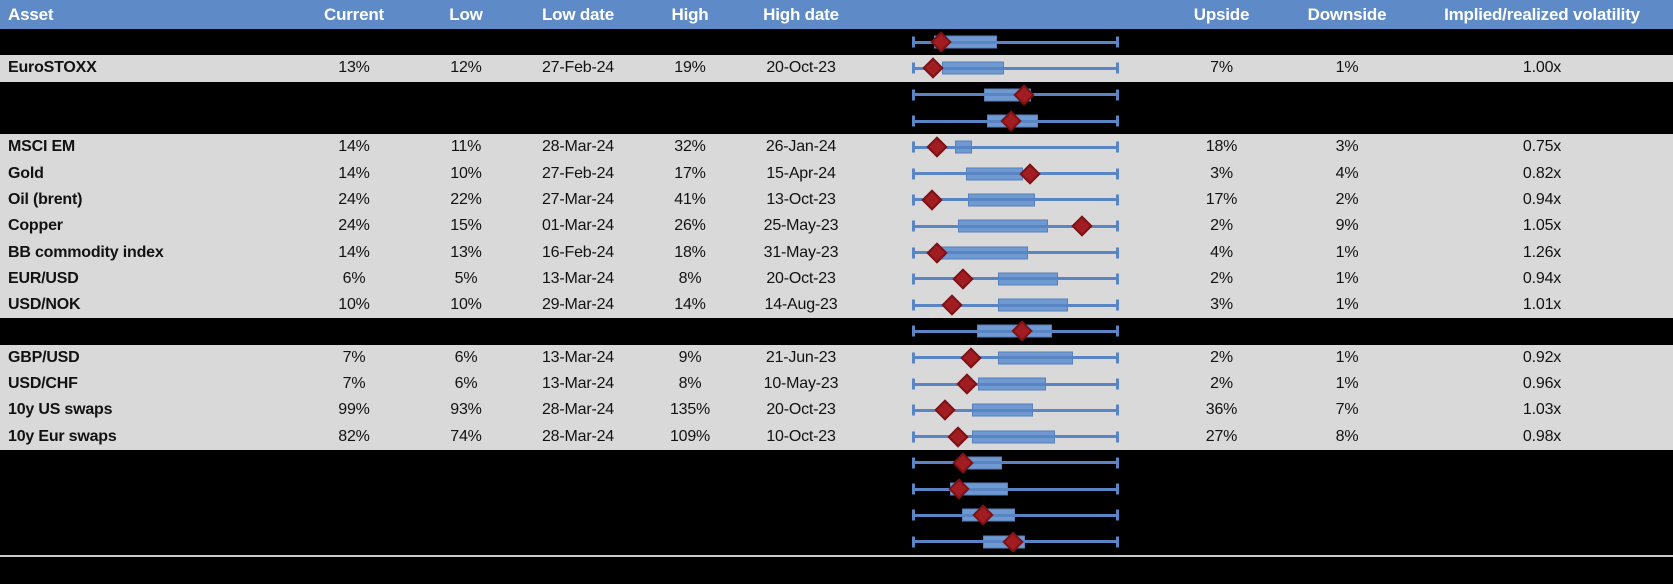 The image size is (1673, 584). I want to click on cell-asset: 10y Eur swaps, so click(62, 436).